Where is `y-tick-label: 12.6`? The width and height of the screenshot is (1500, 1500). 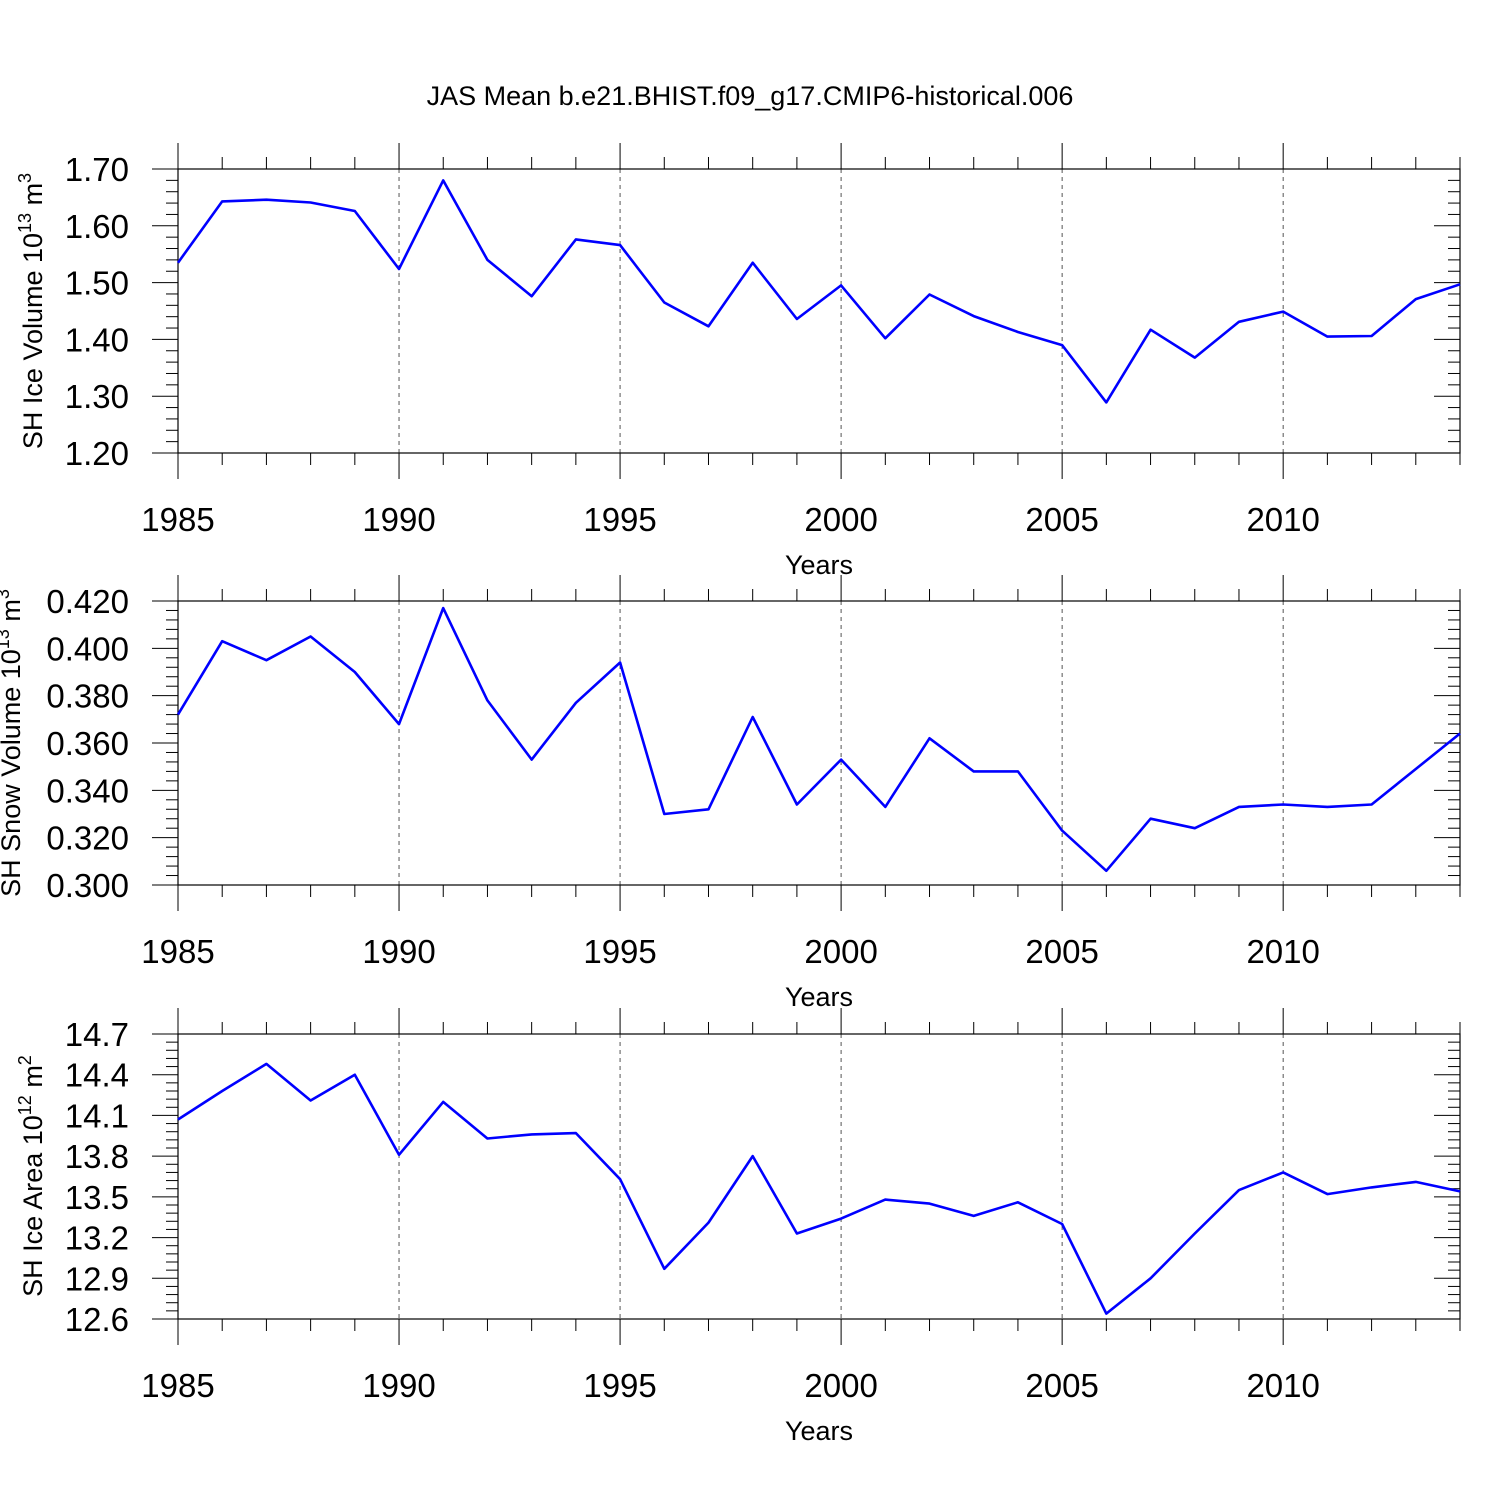 y-tick-label: 12.6 is located at coordinates (97, 1319).